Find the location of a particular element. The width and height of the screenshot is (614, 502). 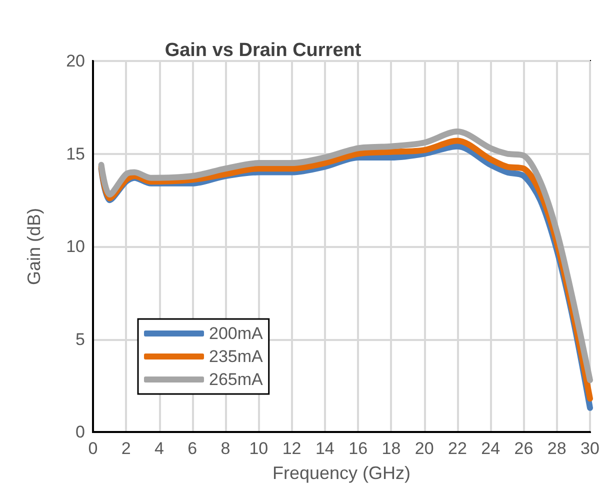

y-tick-label: 5 is located at coordinates (80, 339).